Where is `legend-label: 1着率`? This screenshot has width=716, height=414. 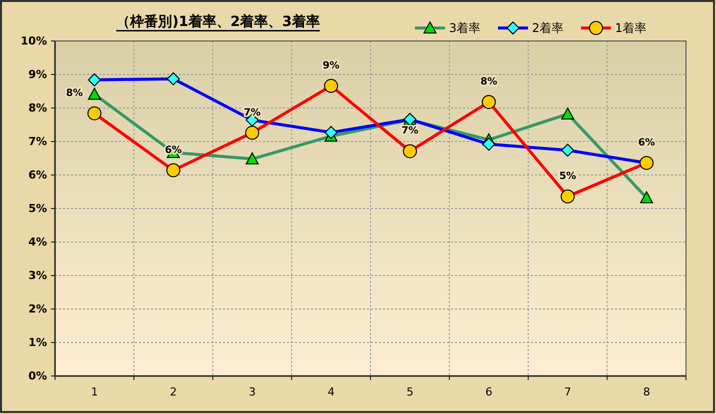 legend-label: 1着率 is located at coordinates (631, 28).